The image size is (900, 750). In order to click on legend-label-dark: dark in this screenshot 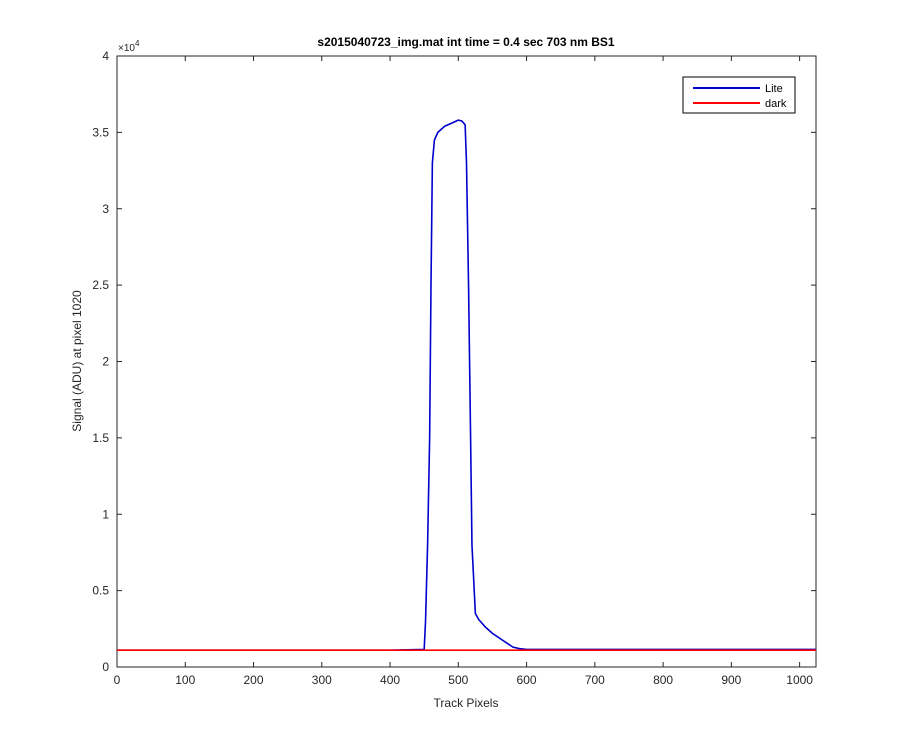, I will do `click(776, 104)`.